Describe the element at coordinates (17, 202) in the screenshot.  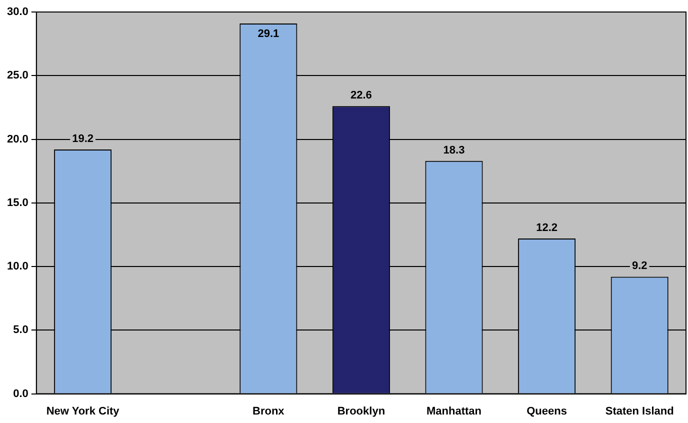
I see `y-tick-label: 15.0` at that location.